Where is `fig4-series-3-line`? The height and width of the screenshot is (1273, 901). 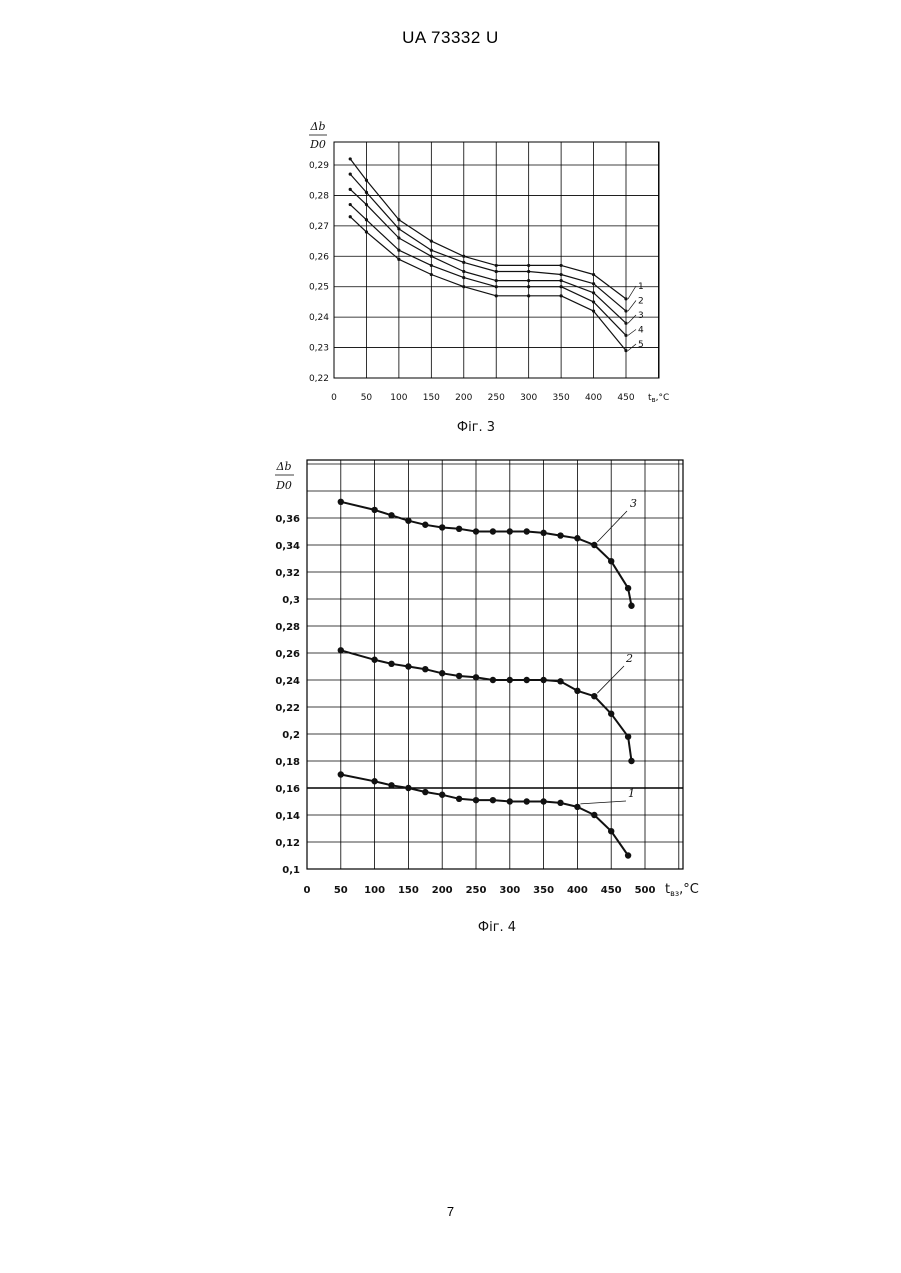 fig4-series-3-line is located at coordinates (486, 554).